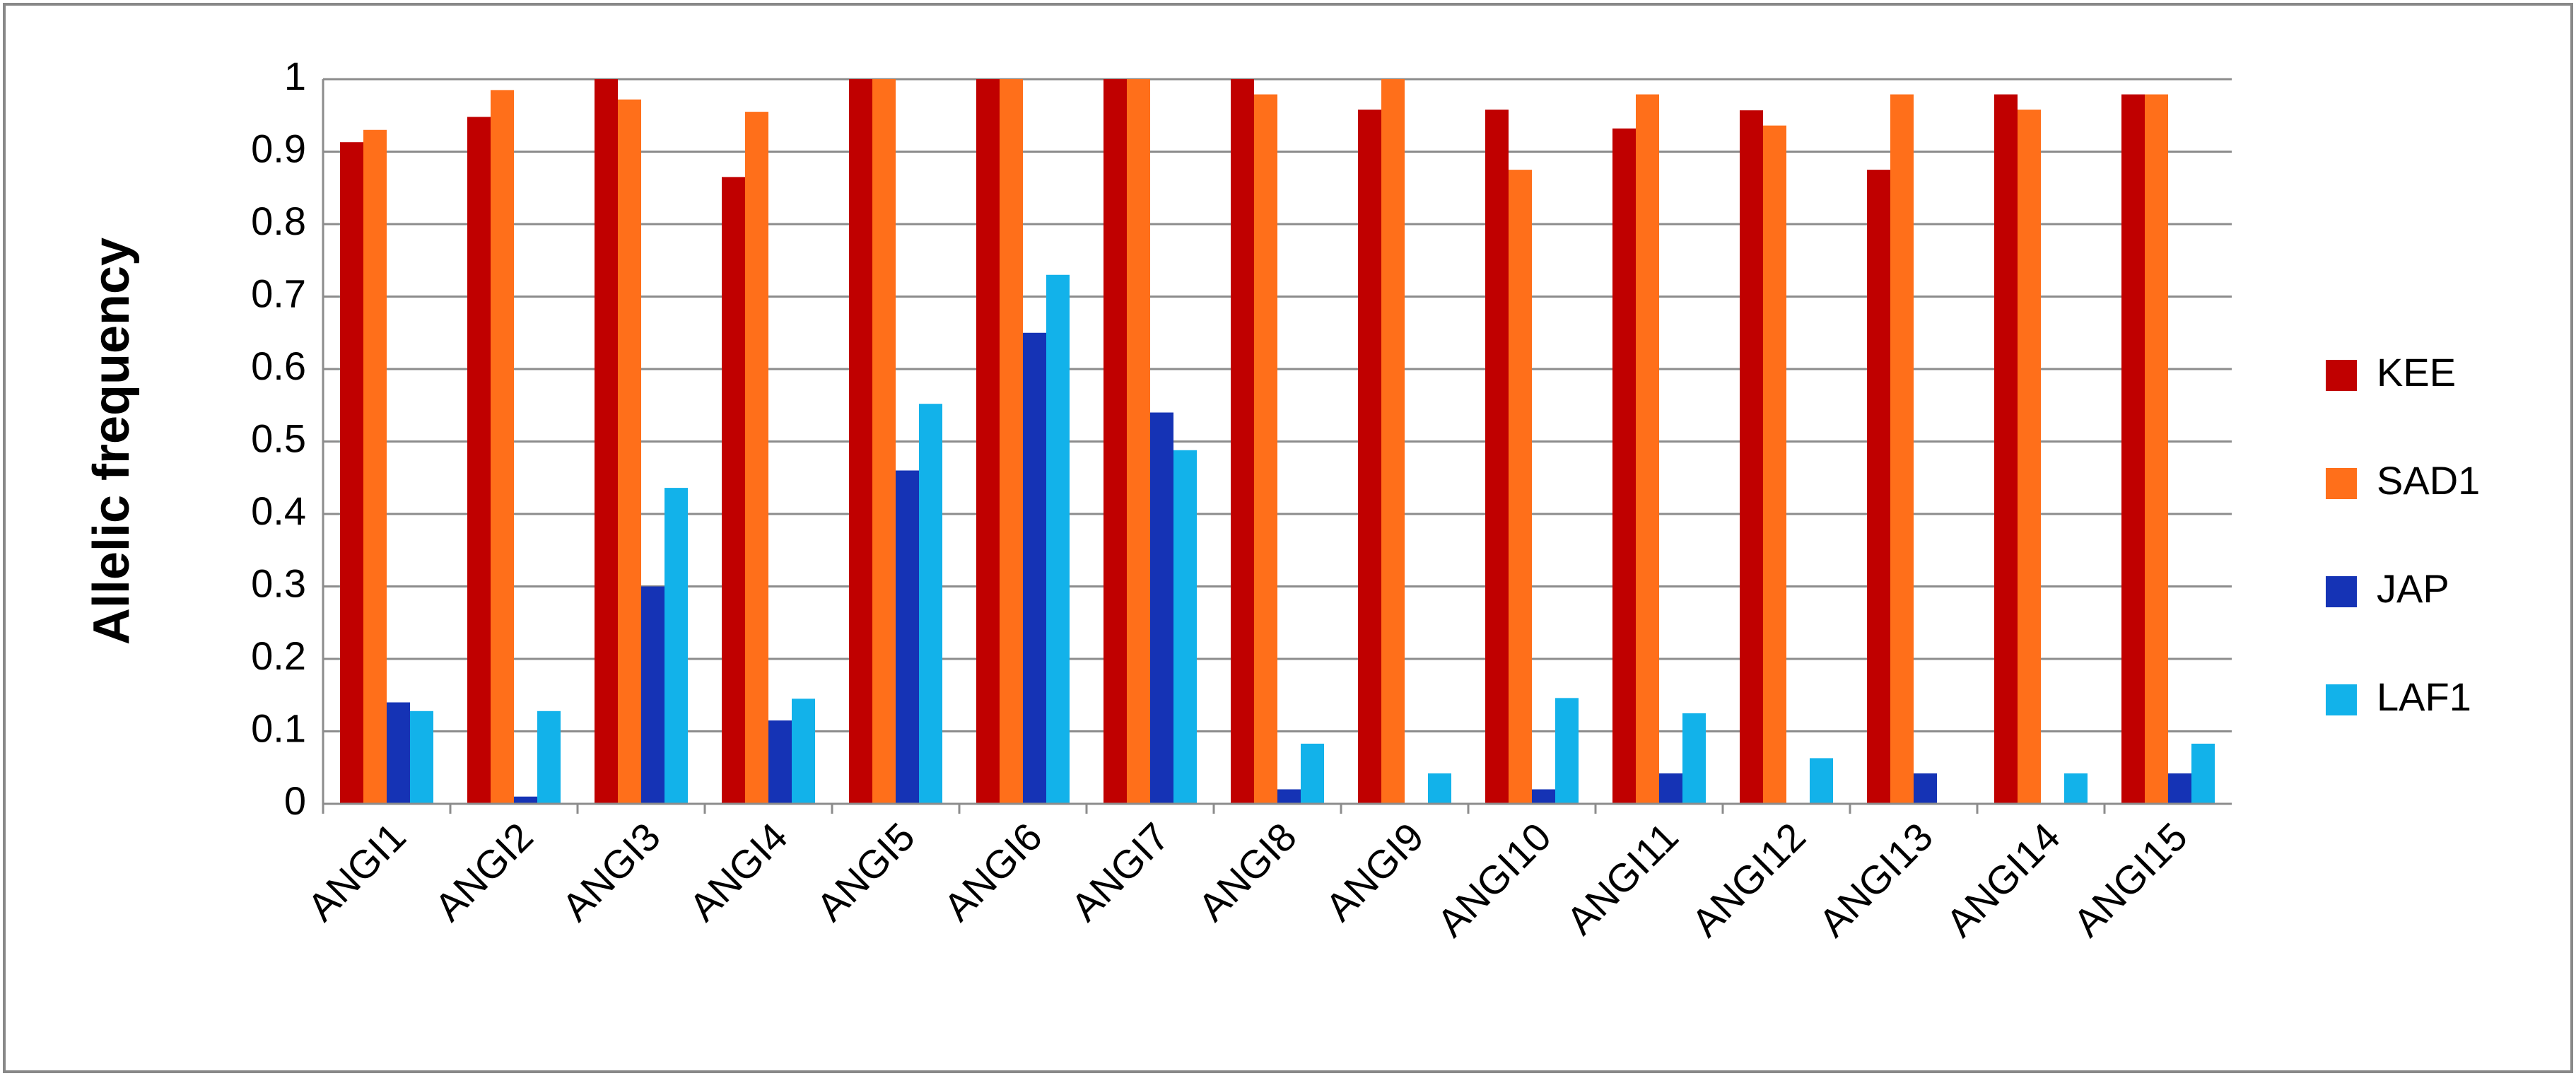  Describe the element at coordinates (279, 148) in the screenshot. I see `y-tick-label: 0.9` at that location.